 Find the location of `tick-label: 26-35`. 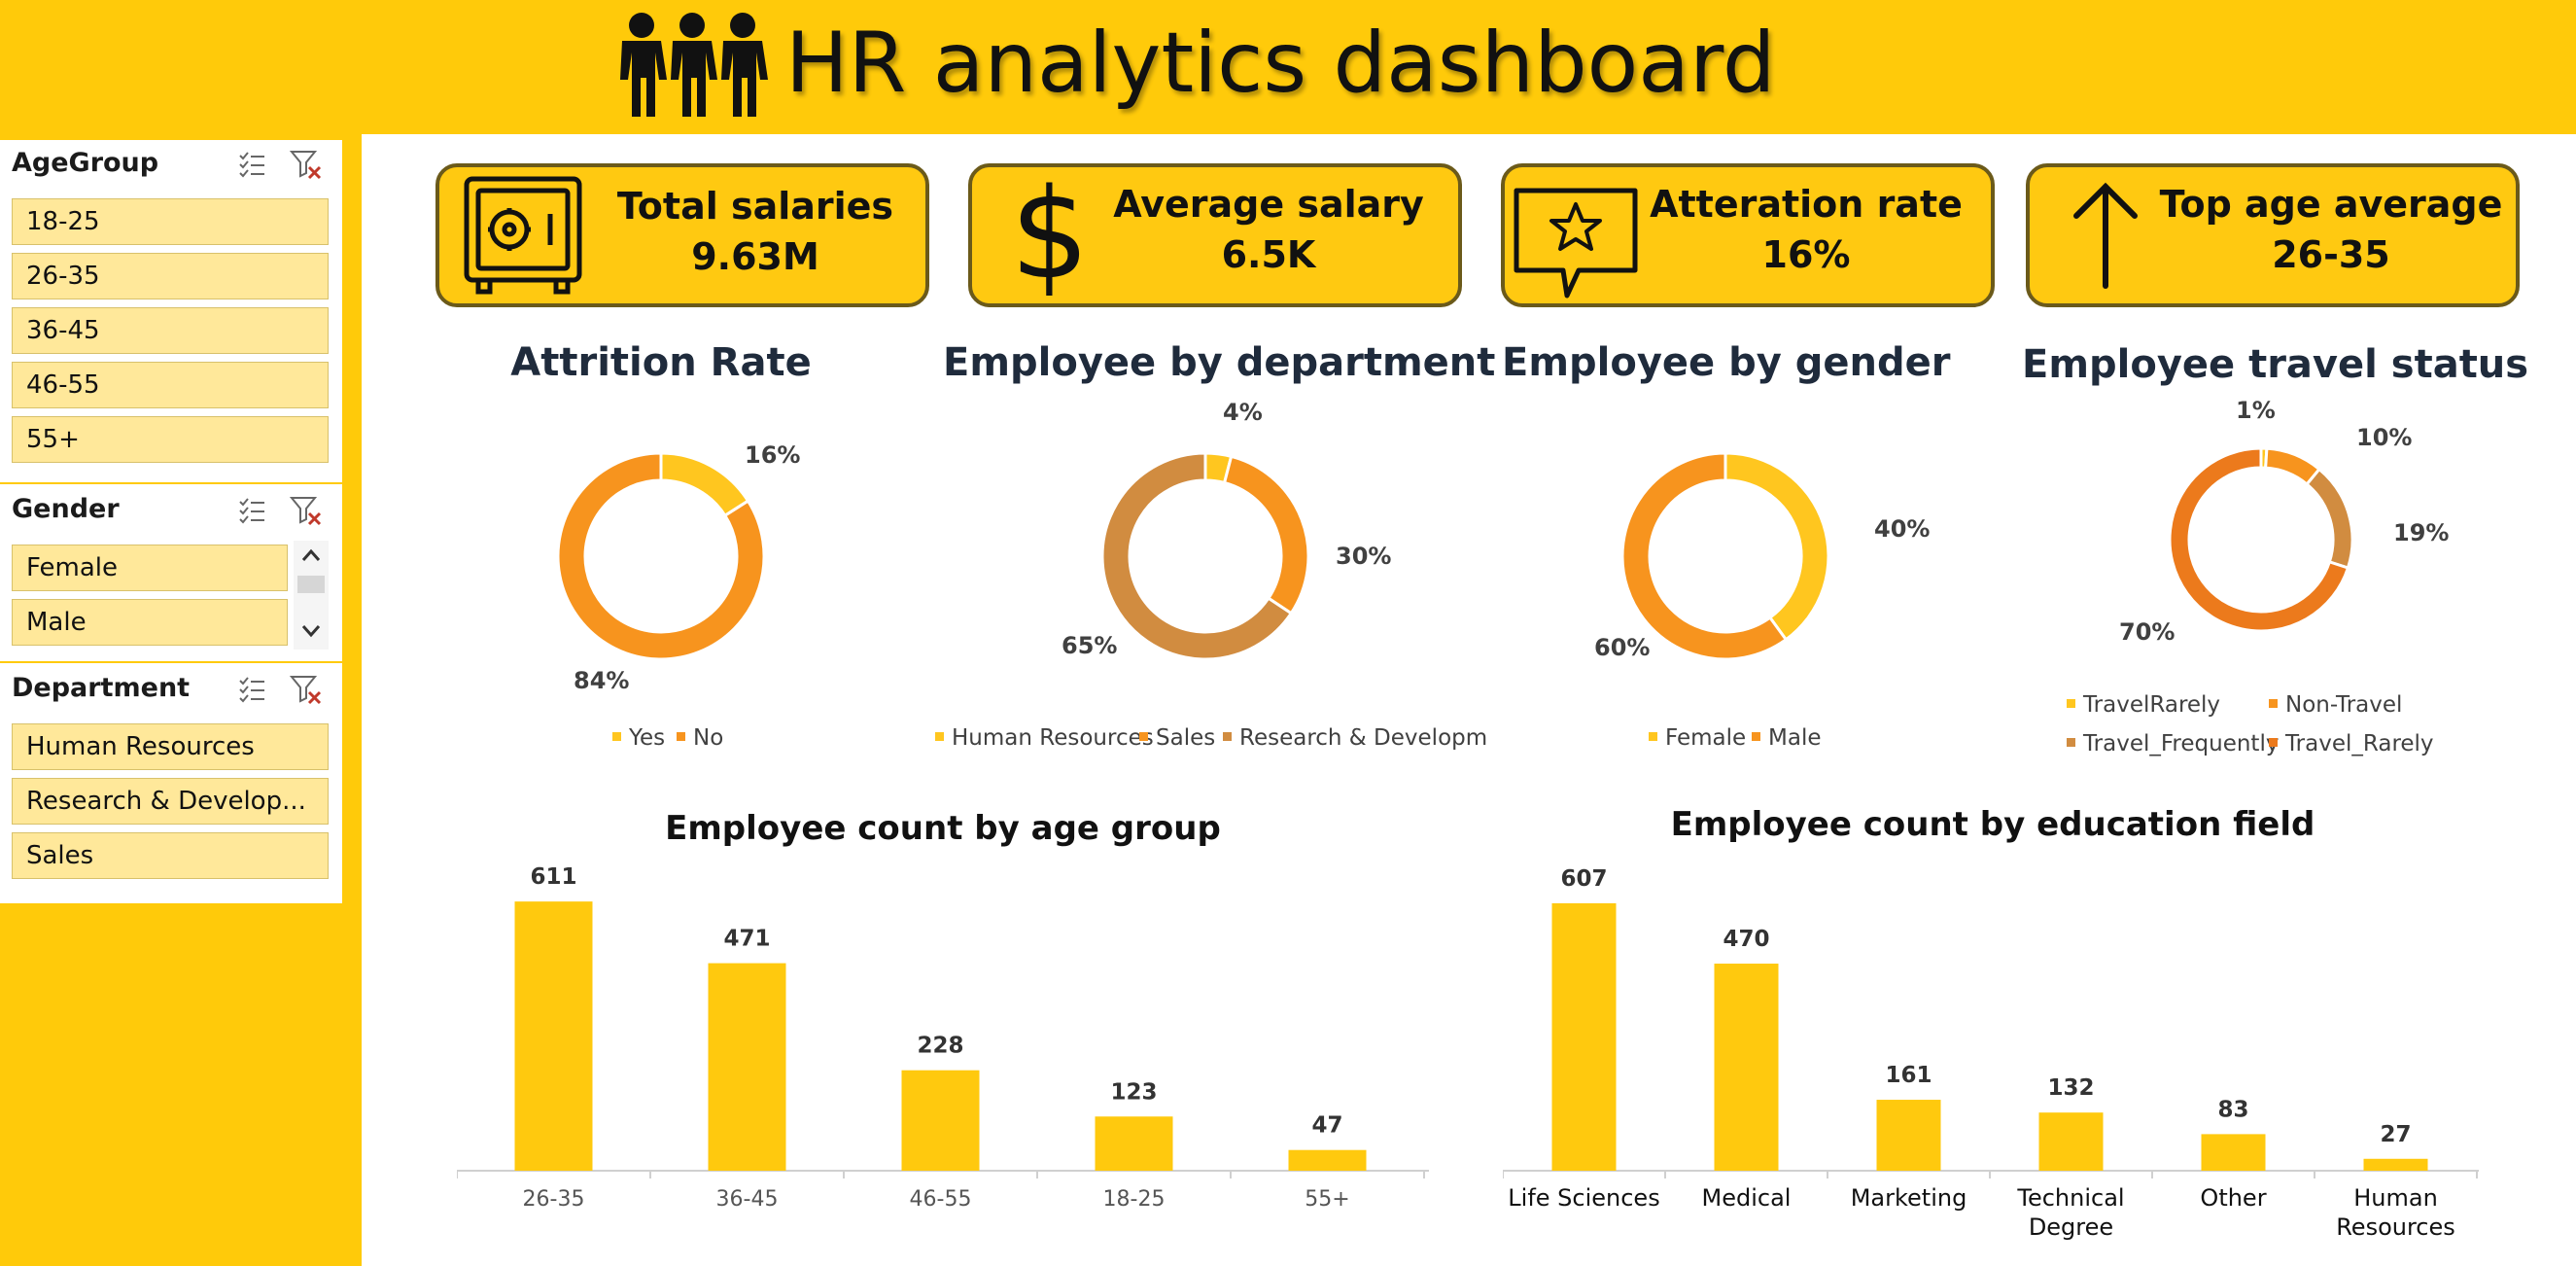

tick-label: 26-35 is located at coordinates (554, 1199).